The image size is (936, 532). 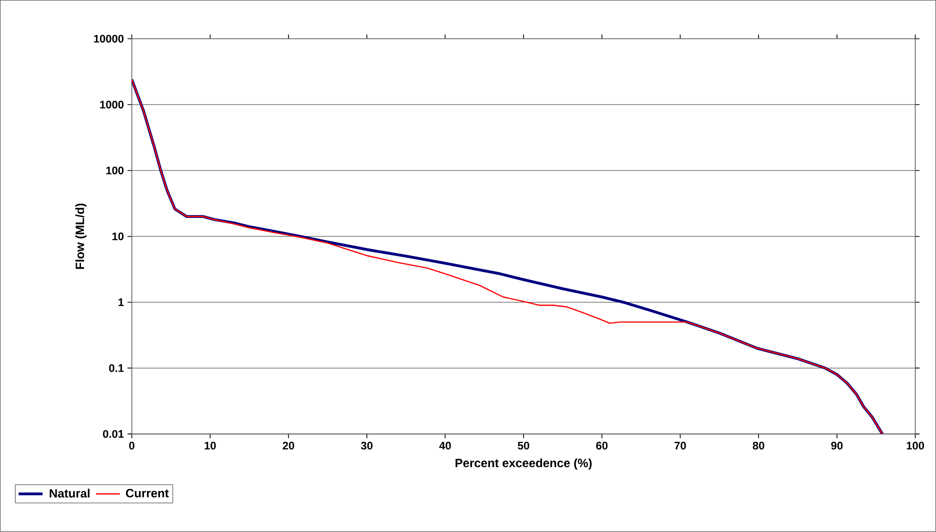 I want to click on x-tick-label: 90, so click(x=837, y=446).